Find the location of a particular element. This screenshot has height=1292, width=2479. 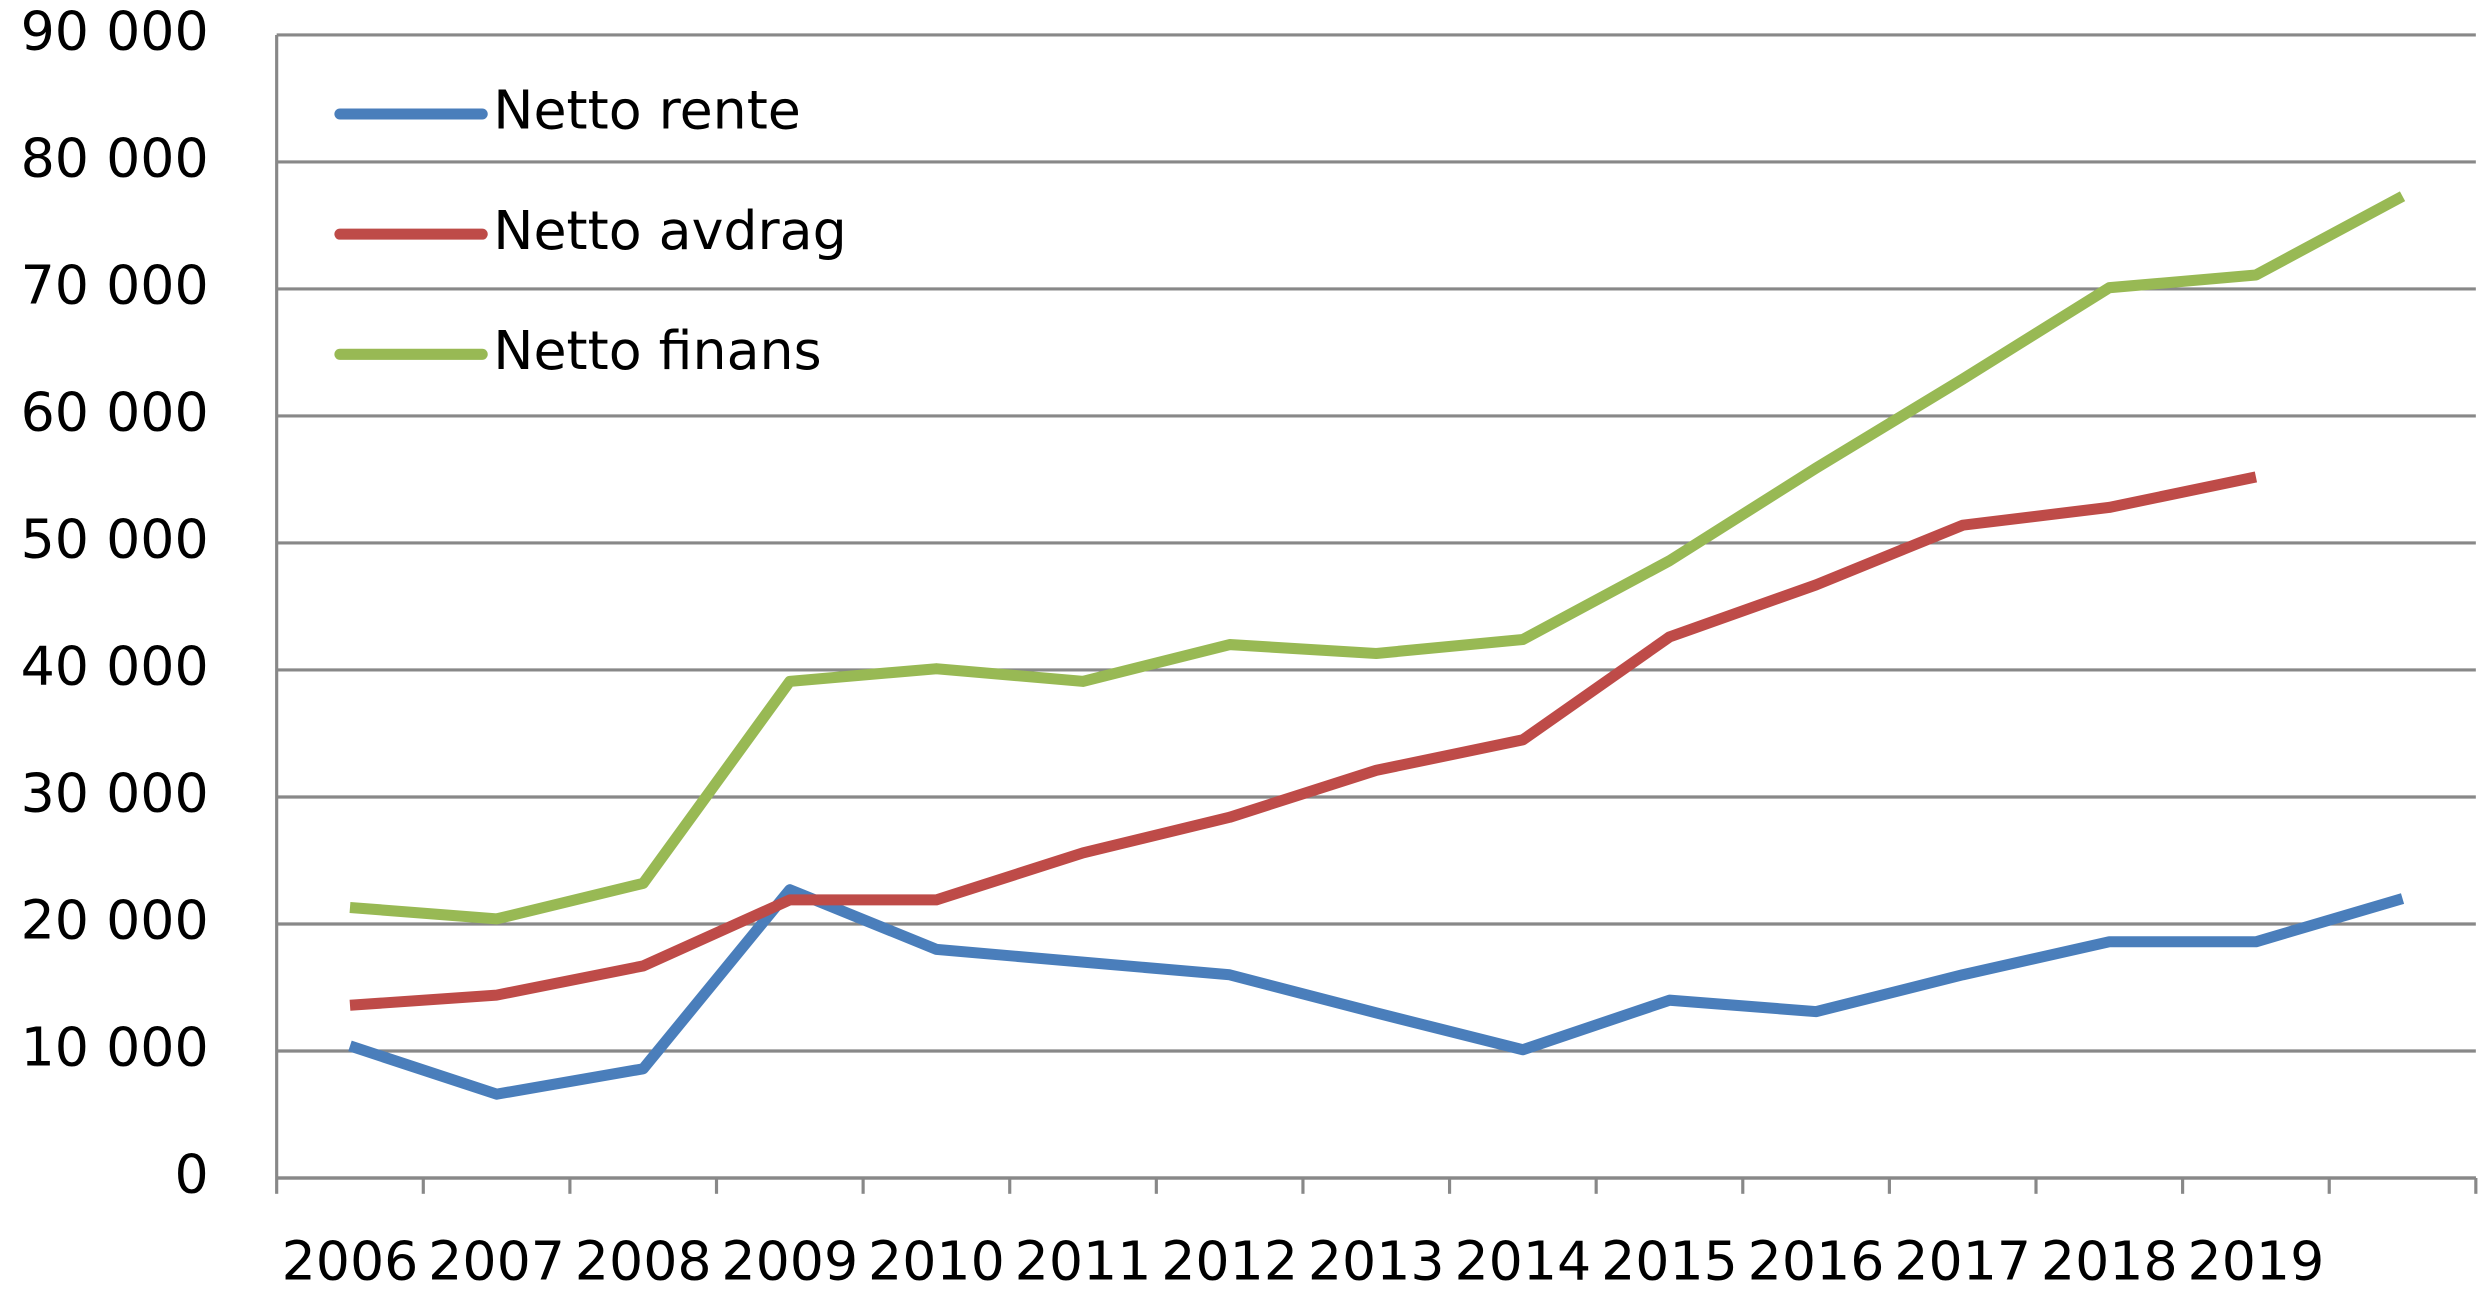

legend-label: Netto finans is located at coordinates (657, 350).